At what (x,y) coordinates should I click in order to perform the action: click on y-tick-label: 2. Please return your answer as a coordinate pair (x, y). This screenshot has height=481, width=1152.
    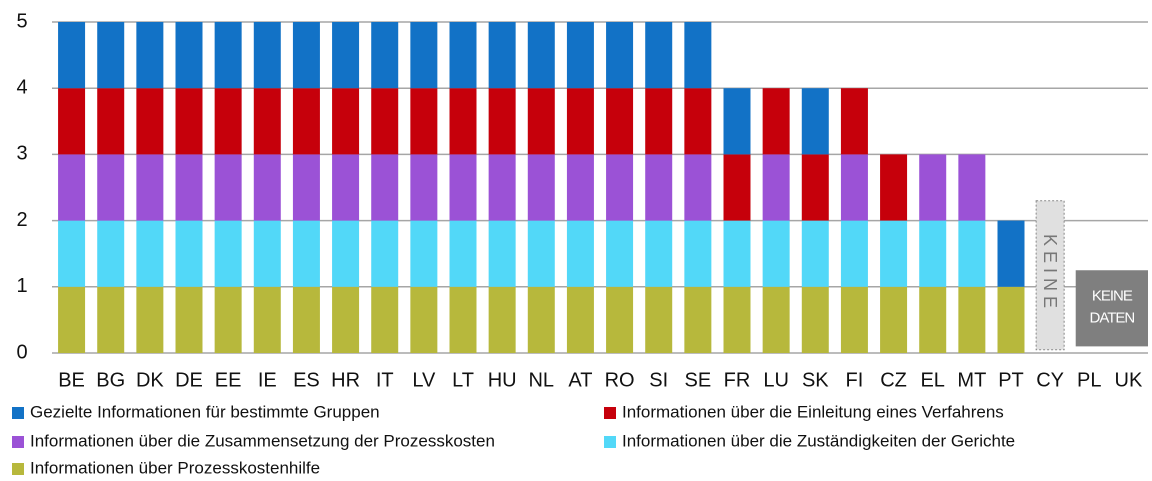
    Looking at the image, I should click on (21, 220).